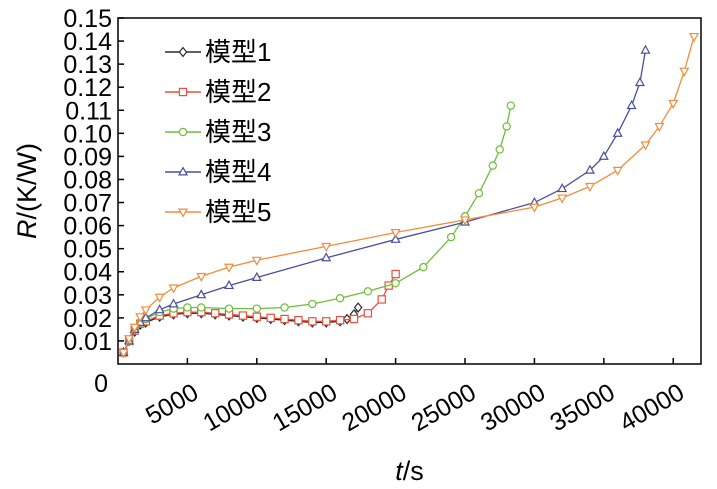 The image size is (717, 489). I want to click on x-axis-title-unit: /s, so click(413, 471).